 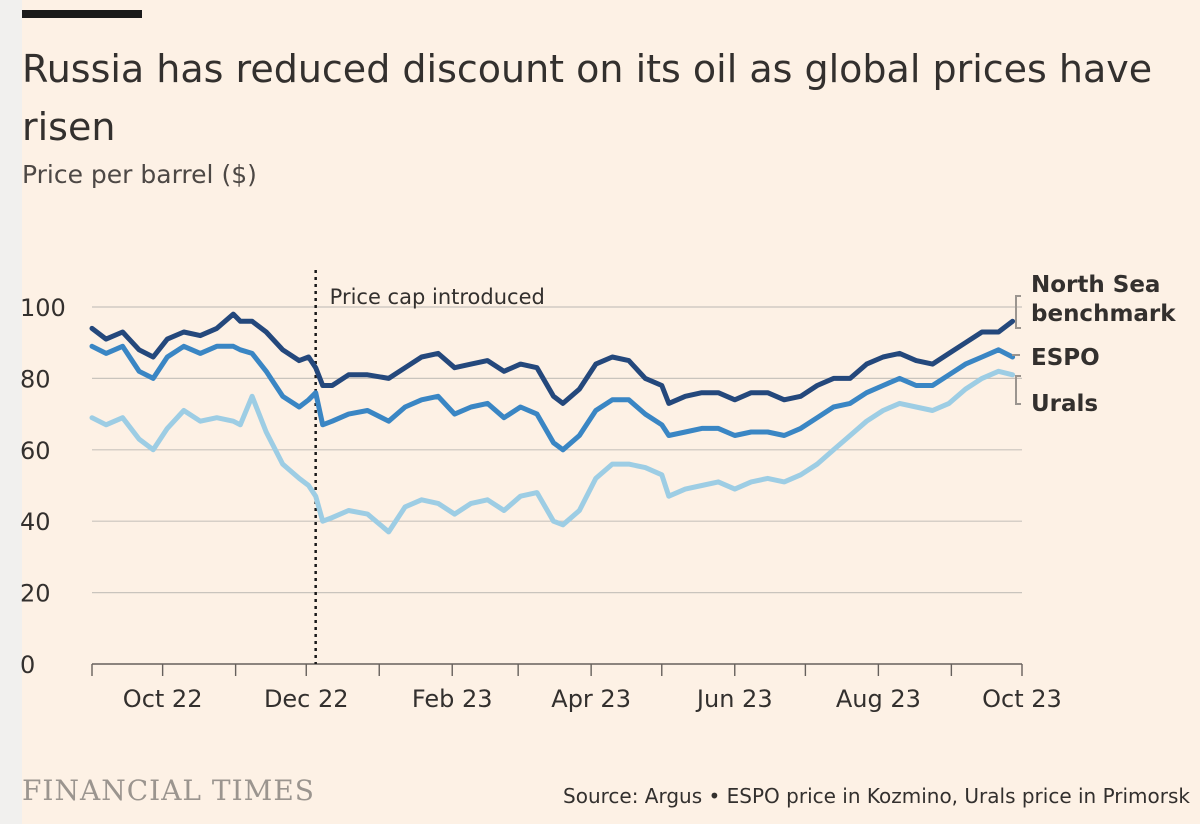 I want to click on legend: North Sea benchmark ESPO Urals, so click(x=1094, y=344).